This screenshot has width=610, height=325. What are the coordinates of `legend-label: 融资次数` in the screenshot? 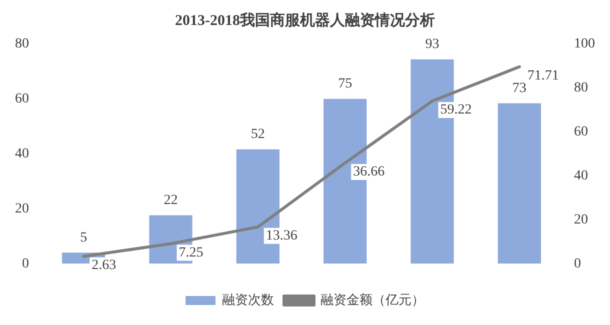 It's located at (248, 300).